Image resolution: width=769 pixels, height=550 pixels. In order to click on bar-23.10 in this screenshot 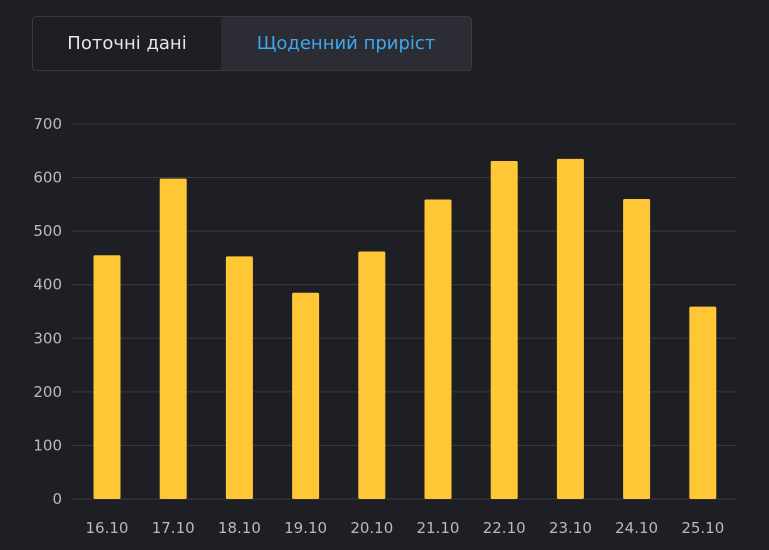, I will do `click(570, 329)`.